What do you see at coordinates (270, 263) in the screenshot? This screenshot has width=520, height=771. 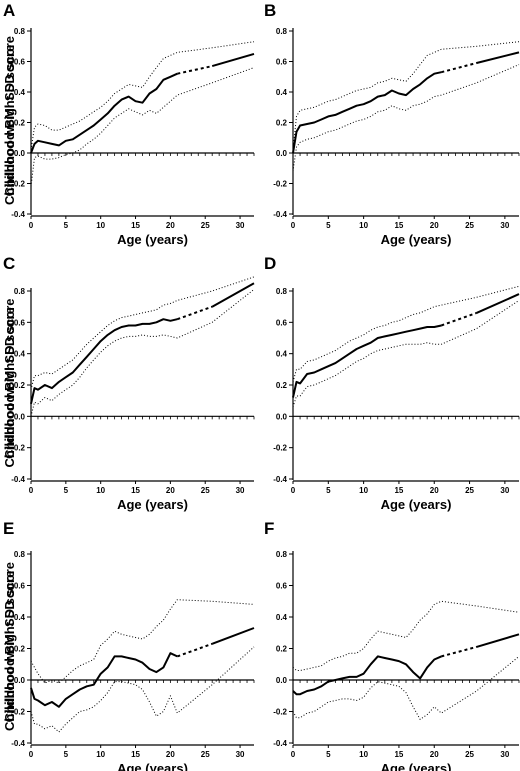 I see `panel-letter: D` at bounding box center [270, 263].